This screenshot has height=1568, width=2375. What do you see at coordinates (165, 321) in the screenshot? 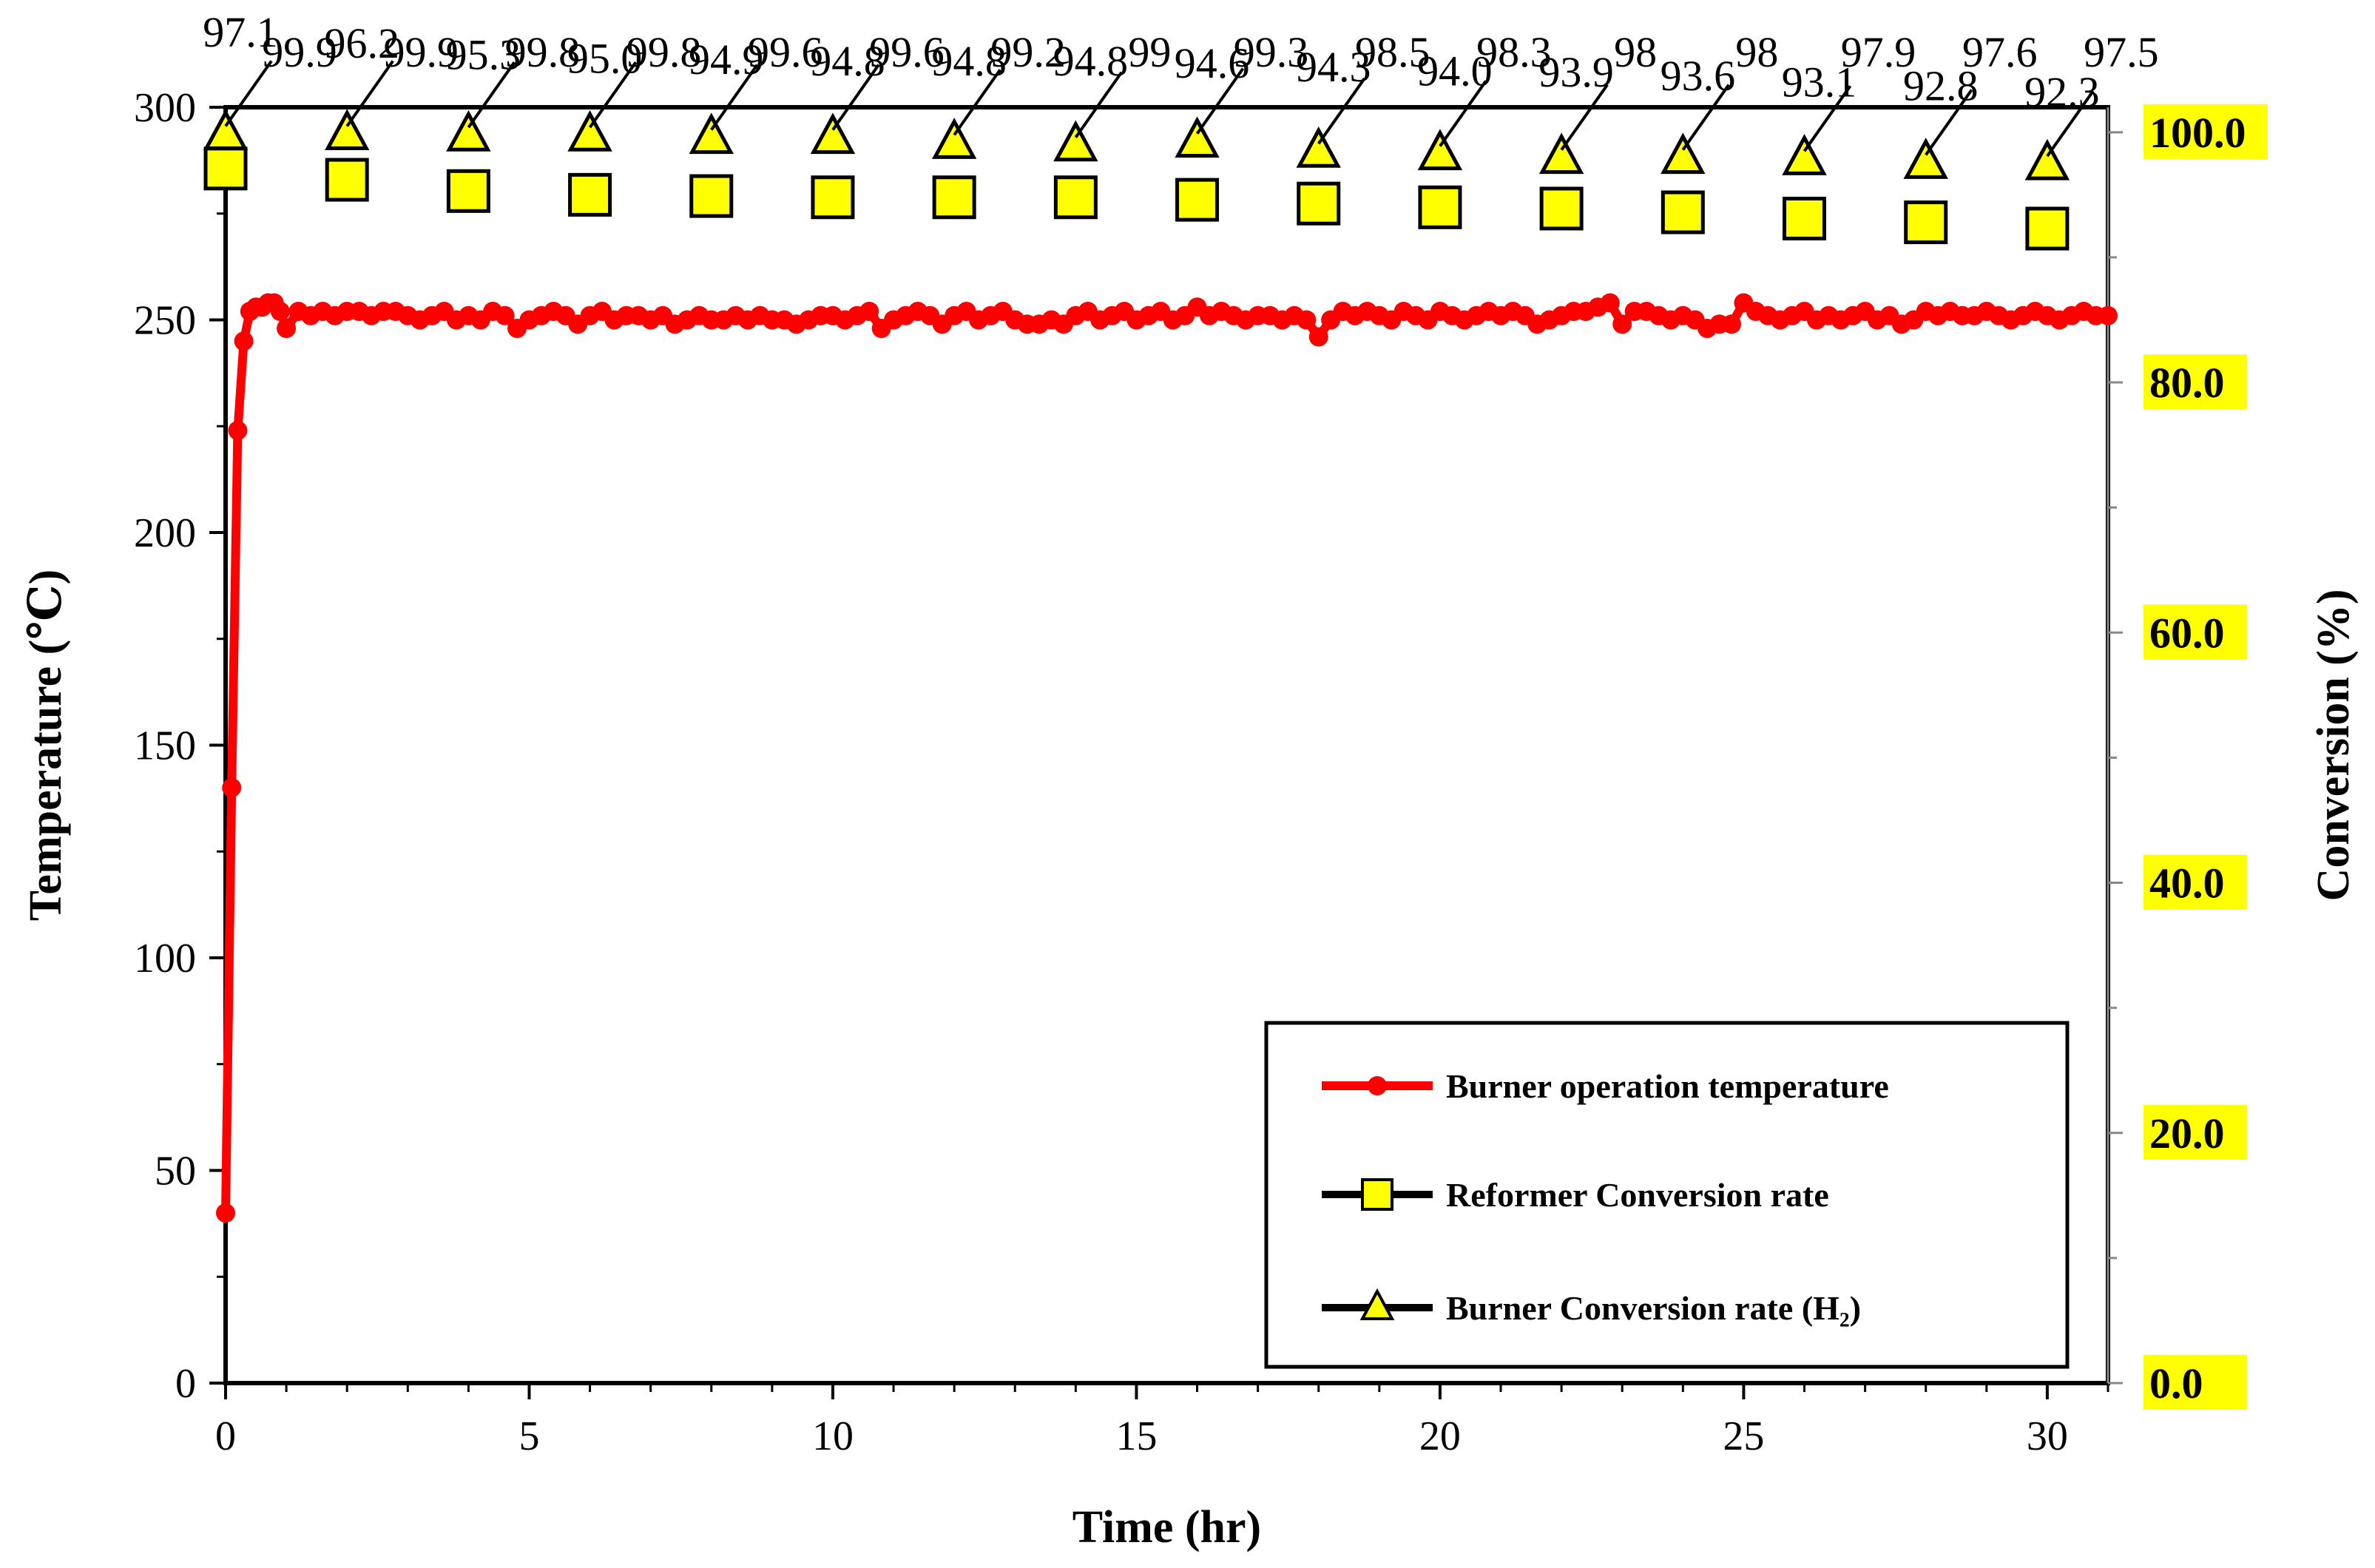
I see `y-tick-label: 250` at bounding box center [165, 321].